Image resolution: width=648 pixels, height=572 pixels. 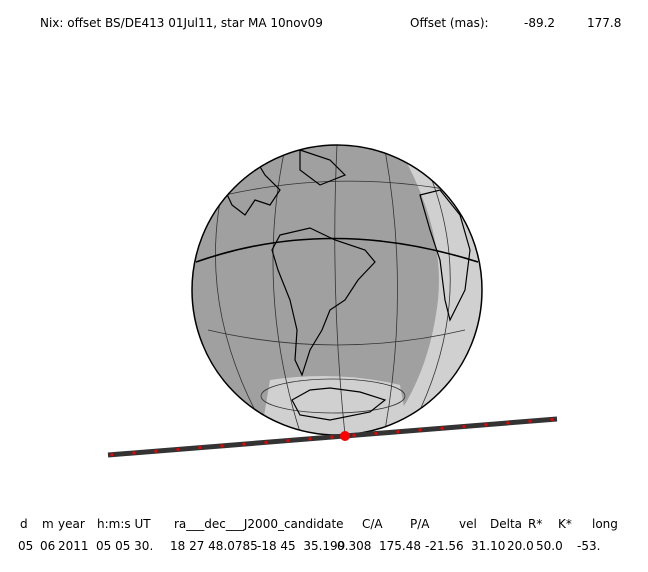 I want to click on offset-label: Offset (mas):, so click(x=449, y=23).